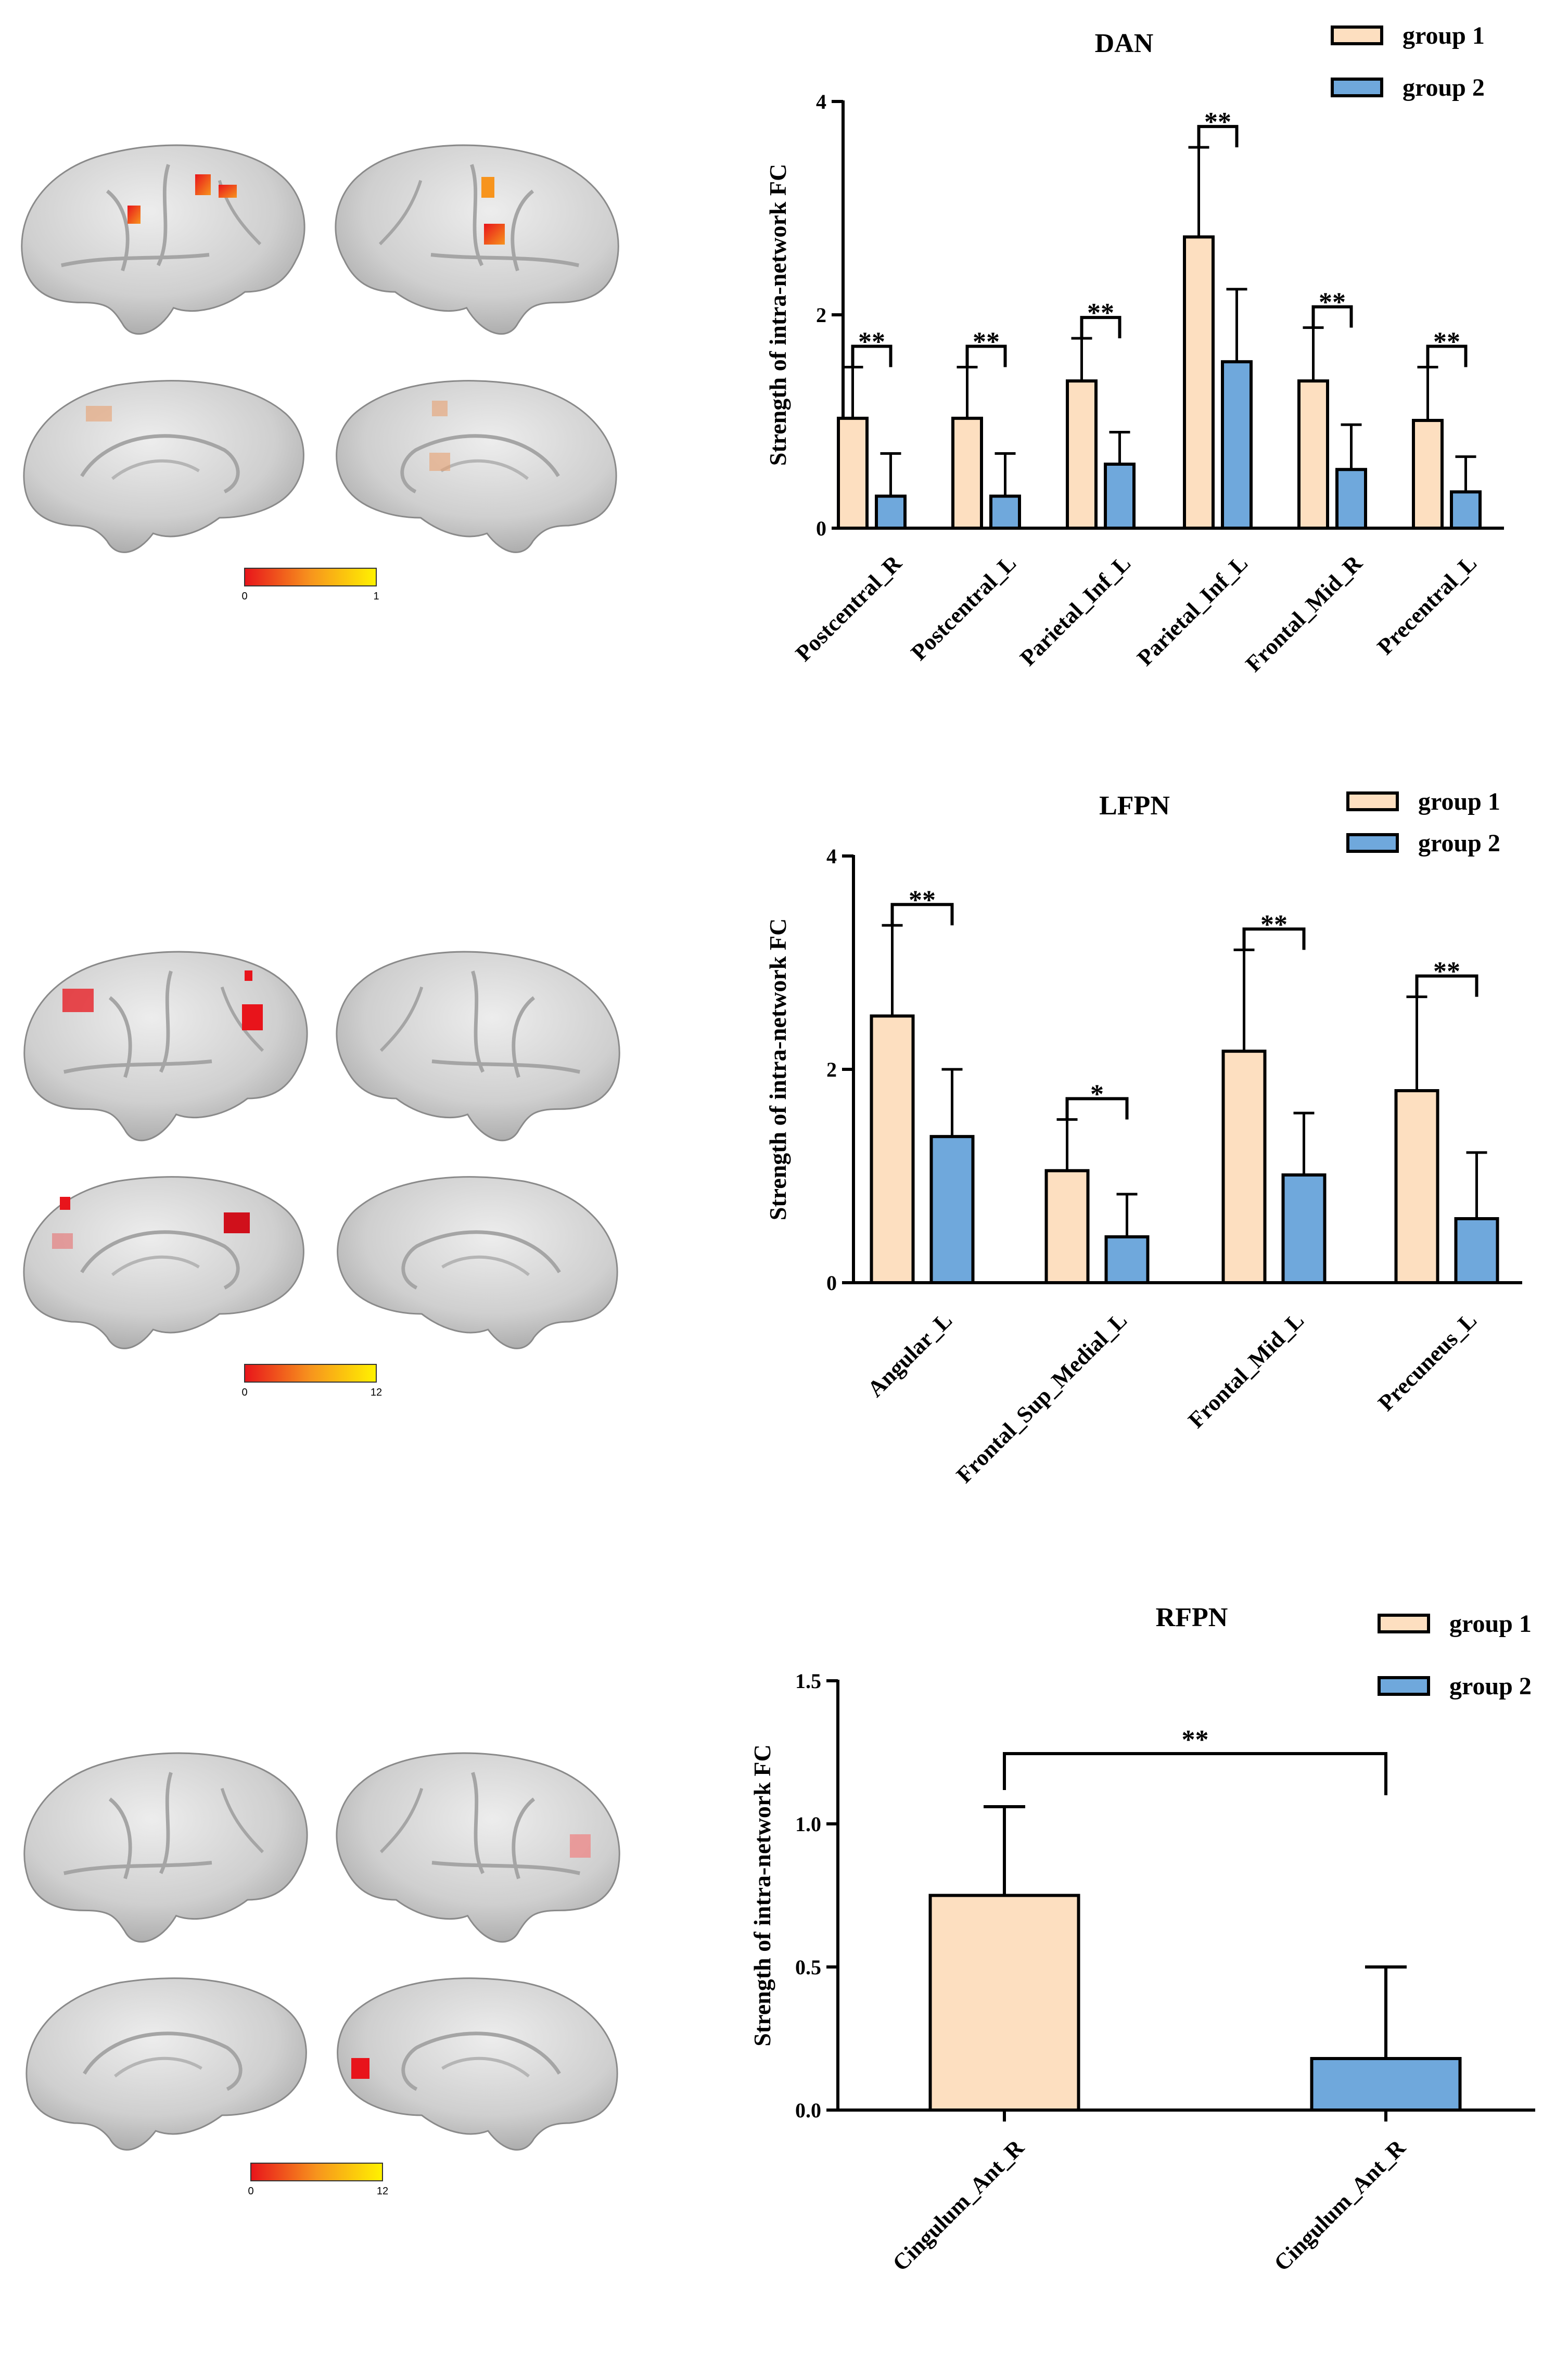  I want to click on category-label: Precentral_L, so click(1427, 604).